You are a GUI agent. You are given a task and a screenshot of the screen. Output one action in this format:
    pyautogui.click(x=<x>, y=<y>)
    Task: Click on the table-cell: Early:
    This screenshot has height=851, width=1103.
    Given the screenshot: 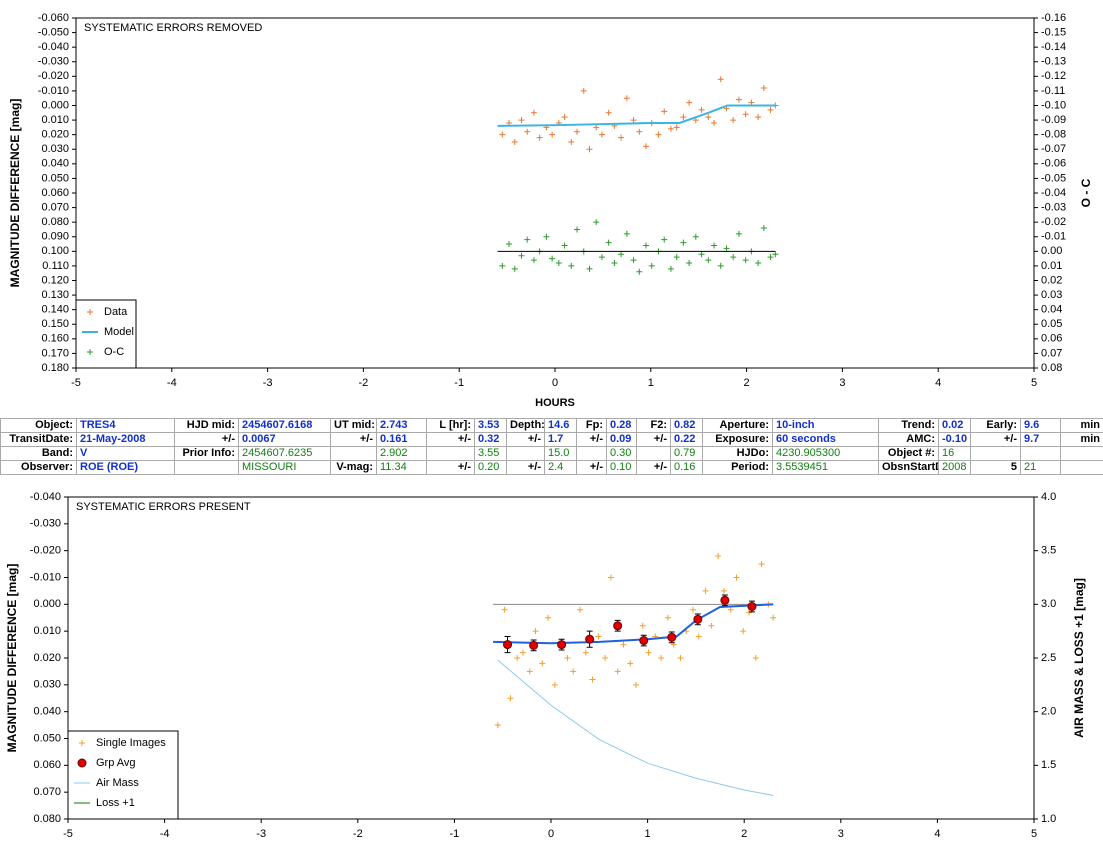 What is the action you would take?
    pyautogui.click(x=995, y=425)
    